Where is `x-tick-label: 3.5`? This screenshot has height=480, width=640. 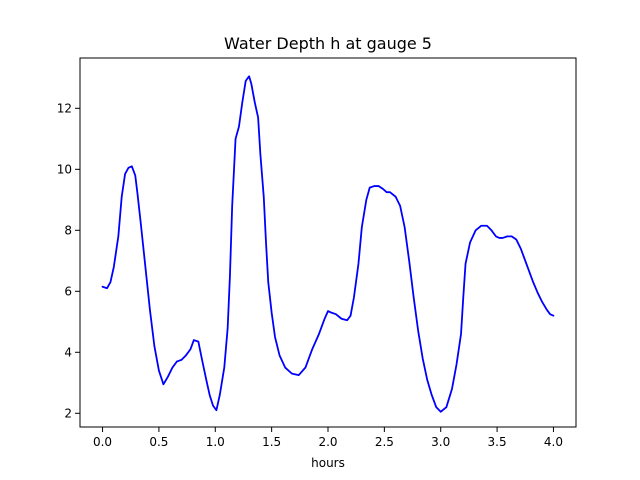
x-tick-label: 3.5 is located at coordinates (497, 442).